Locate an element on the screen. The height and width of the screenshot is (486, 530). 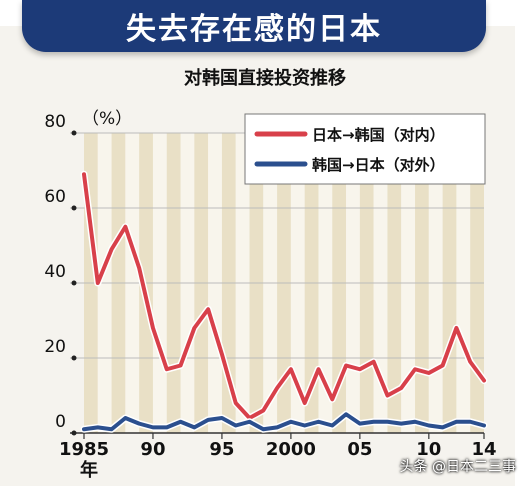
x-tick-label: 1985 is located at coordinates (84, 449).